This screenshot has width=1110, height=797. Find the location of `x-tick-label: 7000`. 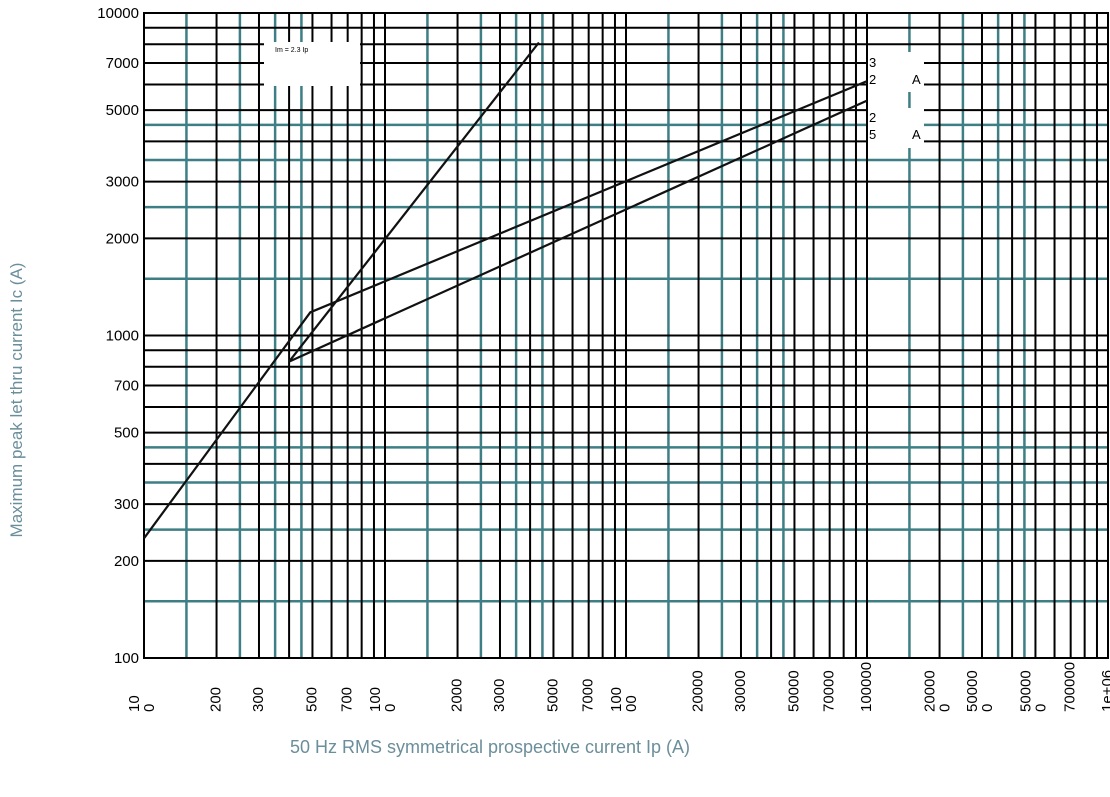

x-tick-label: 7000 is located at coordinates (588, 695).